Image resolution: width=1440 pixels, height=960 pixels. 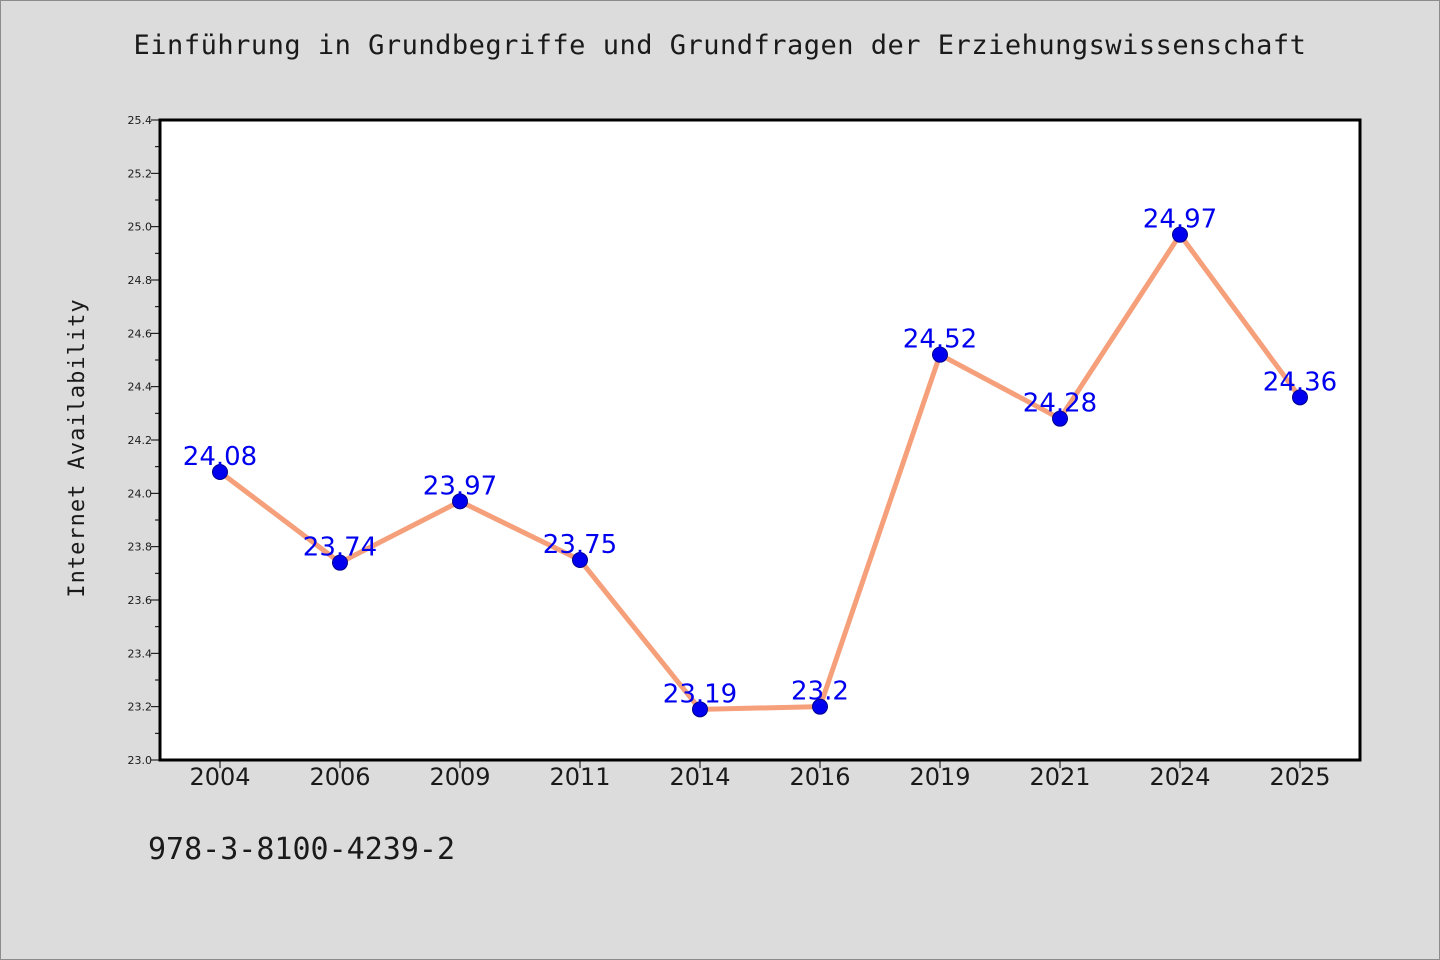 What do you see at coordinates (220, 457) in the screenshot?
I see `data-label: 24.08` at bounding box center [220, 457].